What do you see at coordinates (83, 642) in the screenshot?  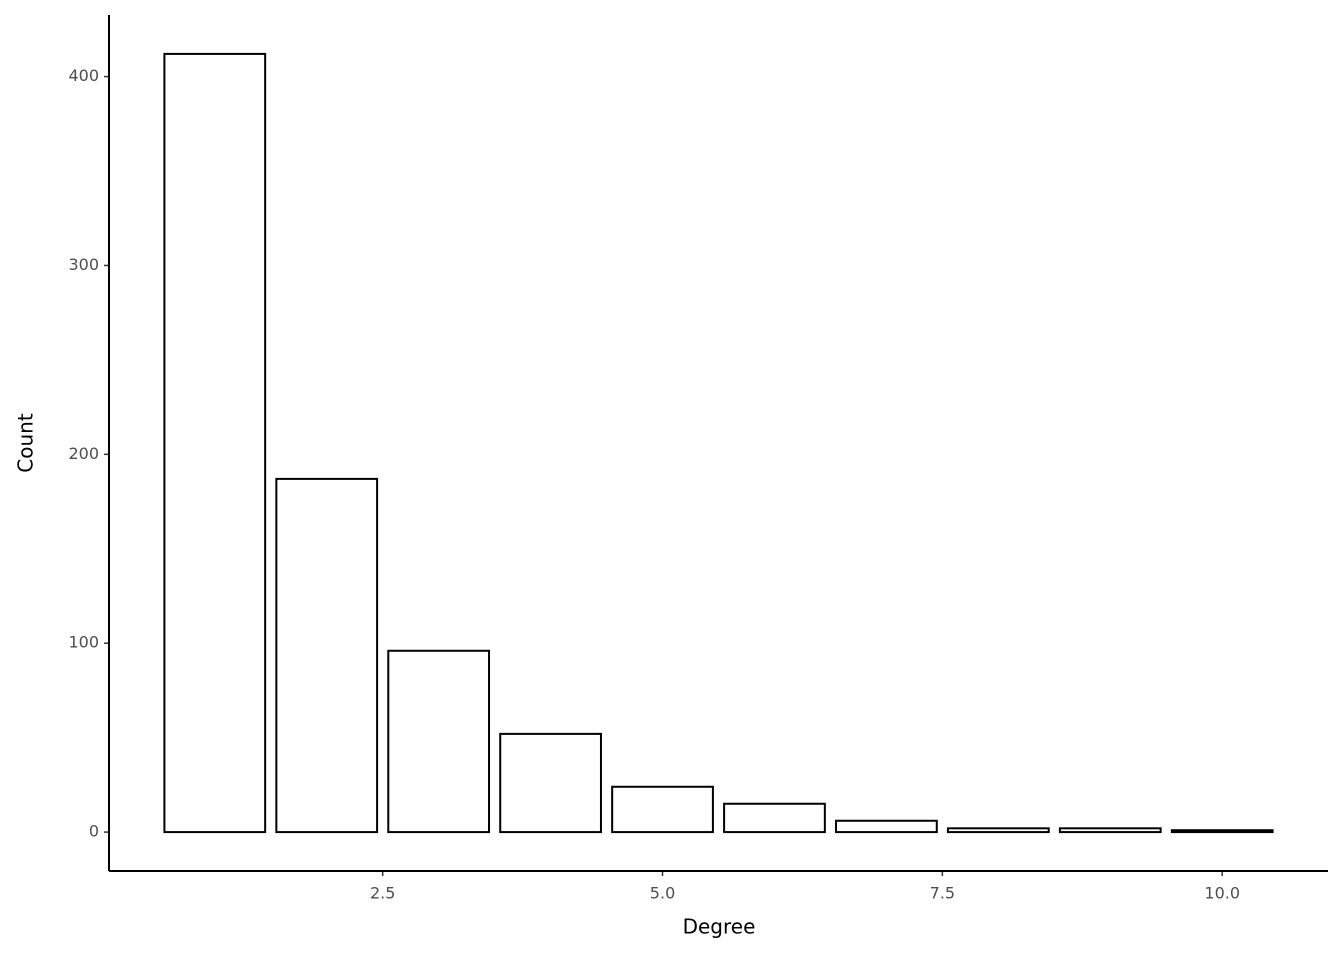 I see `y-tick-label: 100` at bounding box center [83, 642].